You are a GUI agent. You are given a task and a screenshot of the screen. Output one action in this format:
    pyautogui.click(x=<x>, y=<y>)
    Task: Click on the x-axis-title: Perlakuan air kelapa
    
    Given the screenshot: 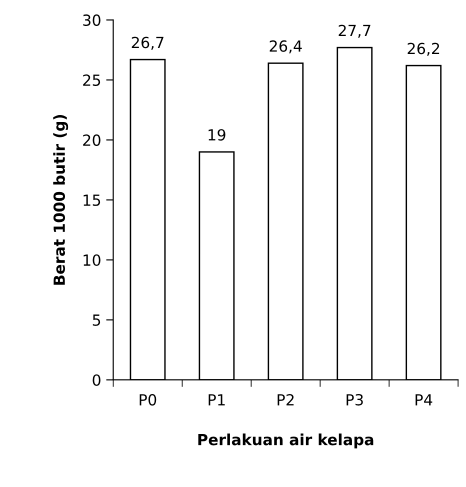 What is the action you would take?
    pyautogui.click(x=286, y=441)
    